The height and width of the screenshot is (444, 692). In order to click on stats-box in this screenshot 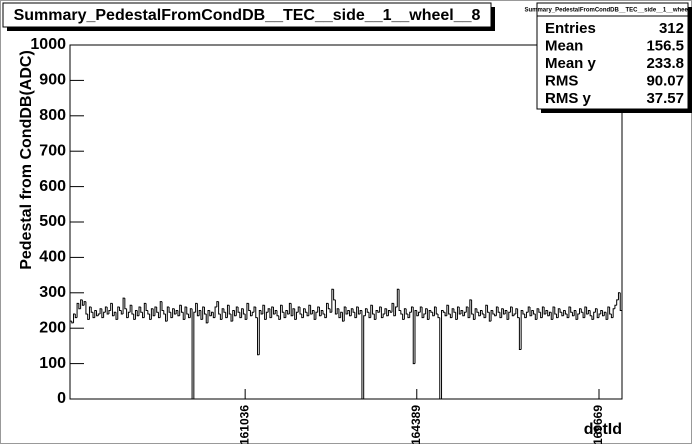, I will do `click(612, 56)`.